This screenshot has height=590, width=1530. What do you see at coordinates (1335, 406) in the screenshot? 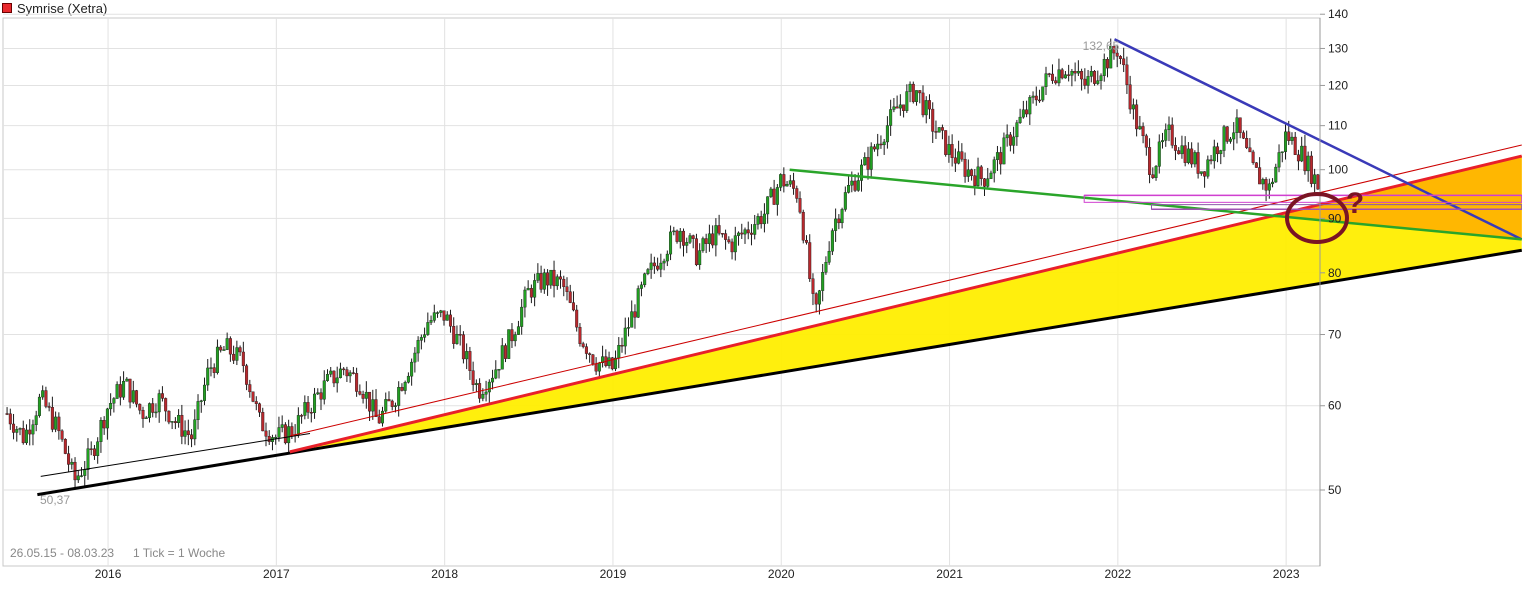
I see `y-tick-label: 60` at bounding box center [1335, 406].